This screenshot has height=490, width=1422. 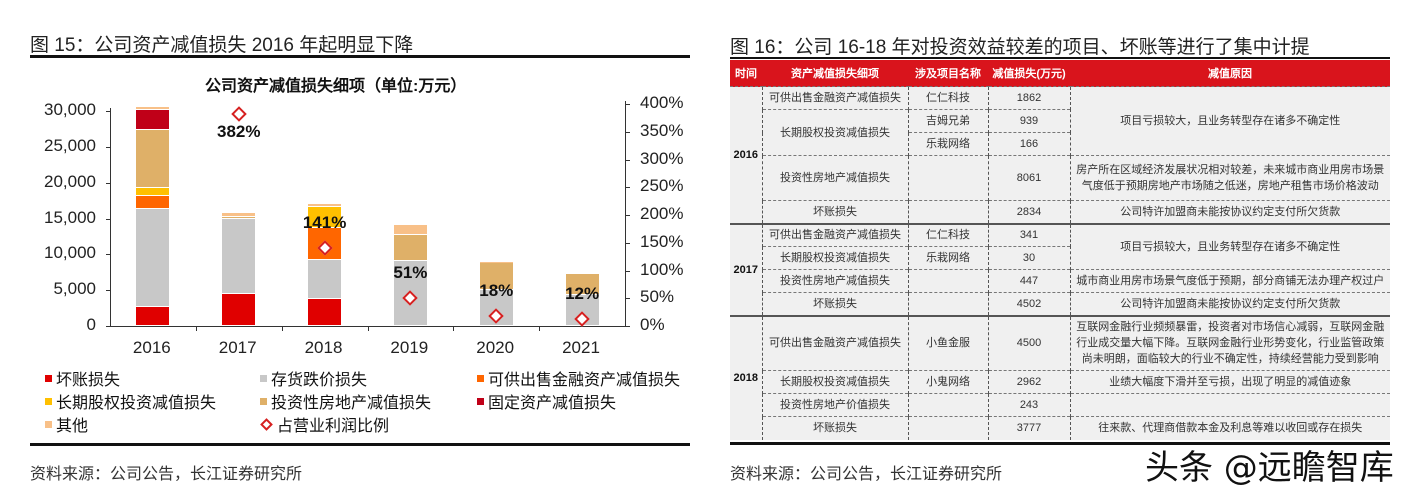 I want to click on loss-cell: 1862, so click(x=1028, y=98).